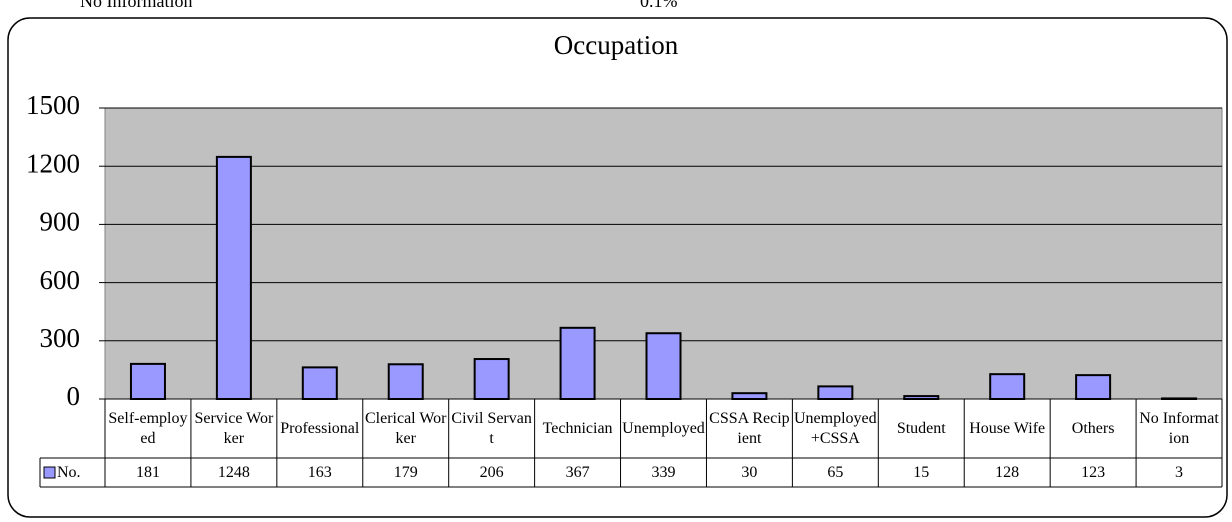 The width and height of the screenshot is (1232, 522). Describe the element at coordinates (835, 472) in the screenshot. I see `data-table-value: 65` at that location.